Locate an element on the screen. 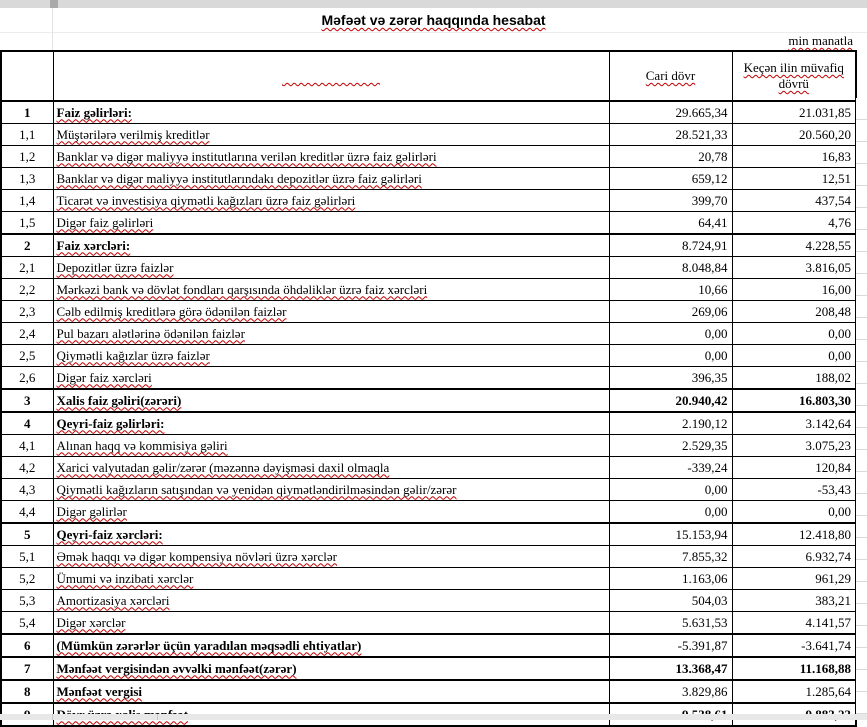  cell-current-period: 28.521,33 is located at coordinates (670, 134).